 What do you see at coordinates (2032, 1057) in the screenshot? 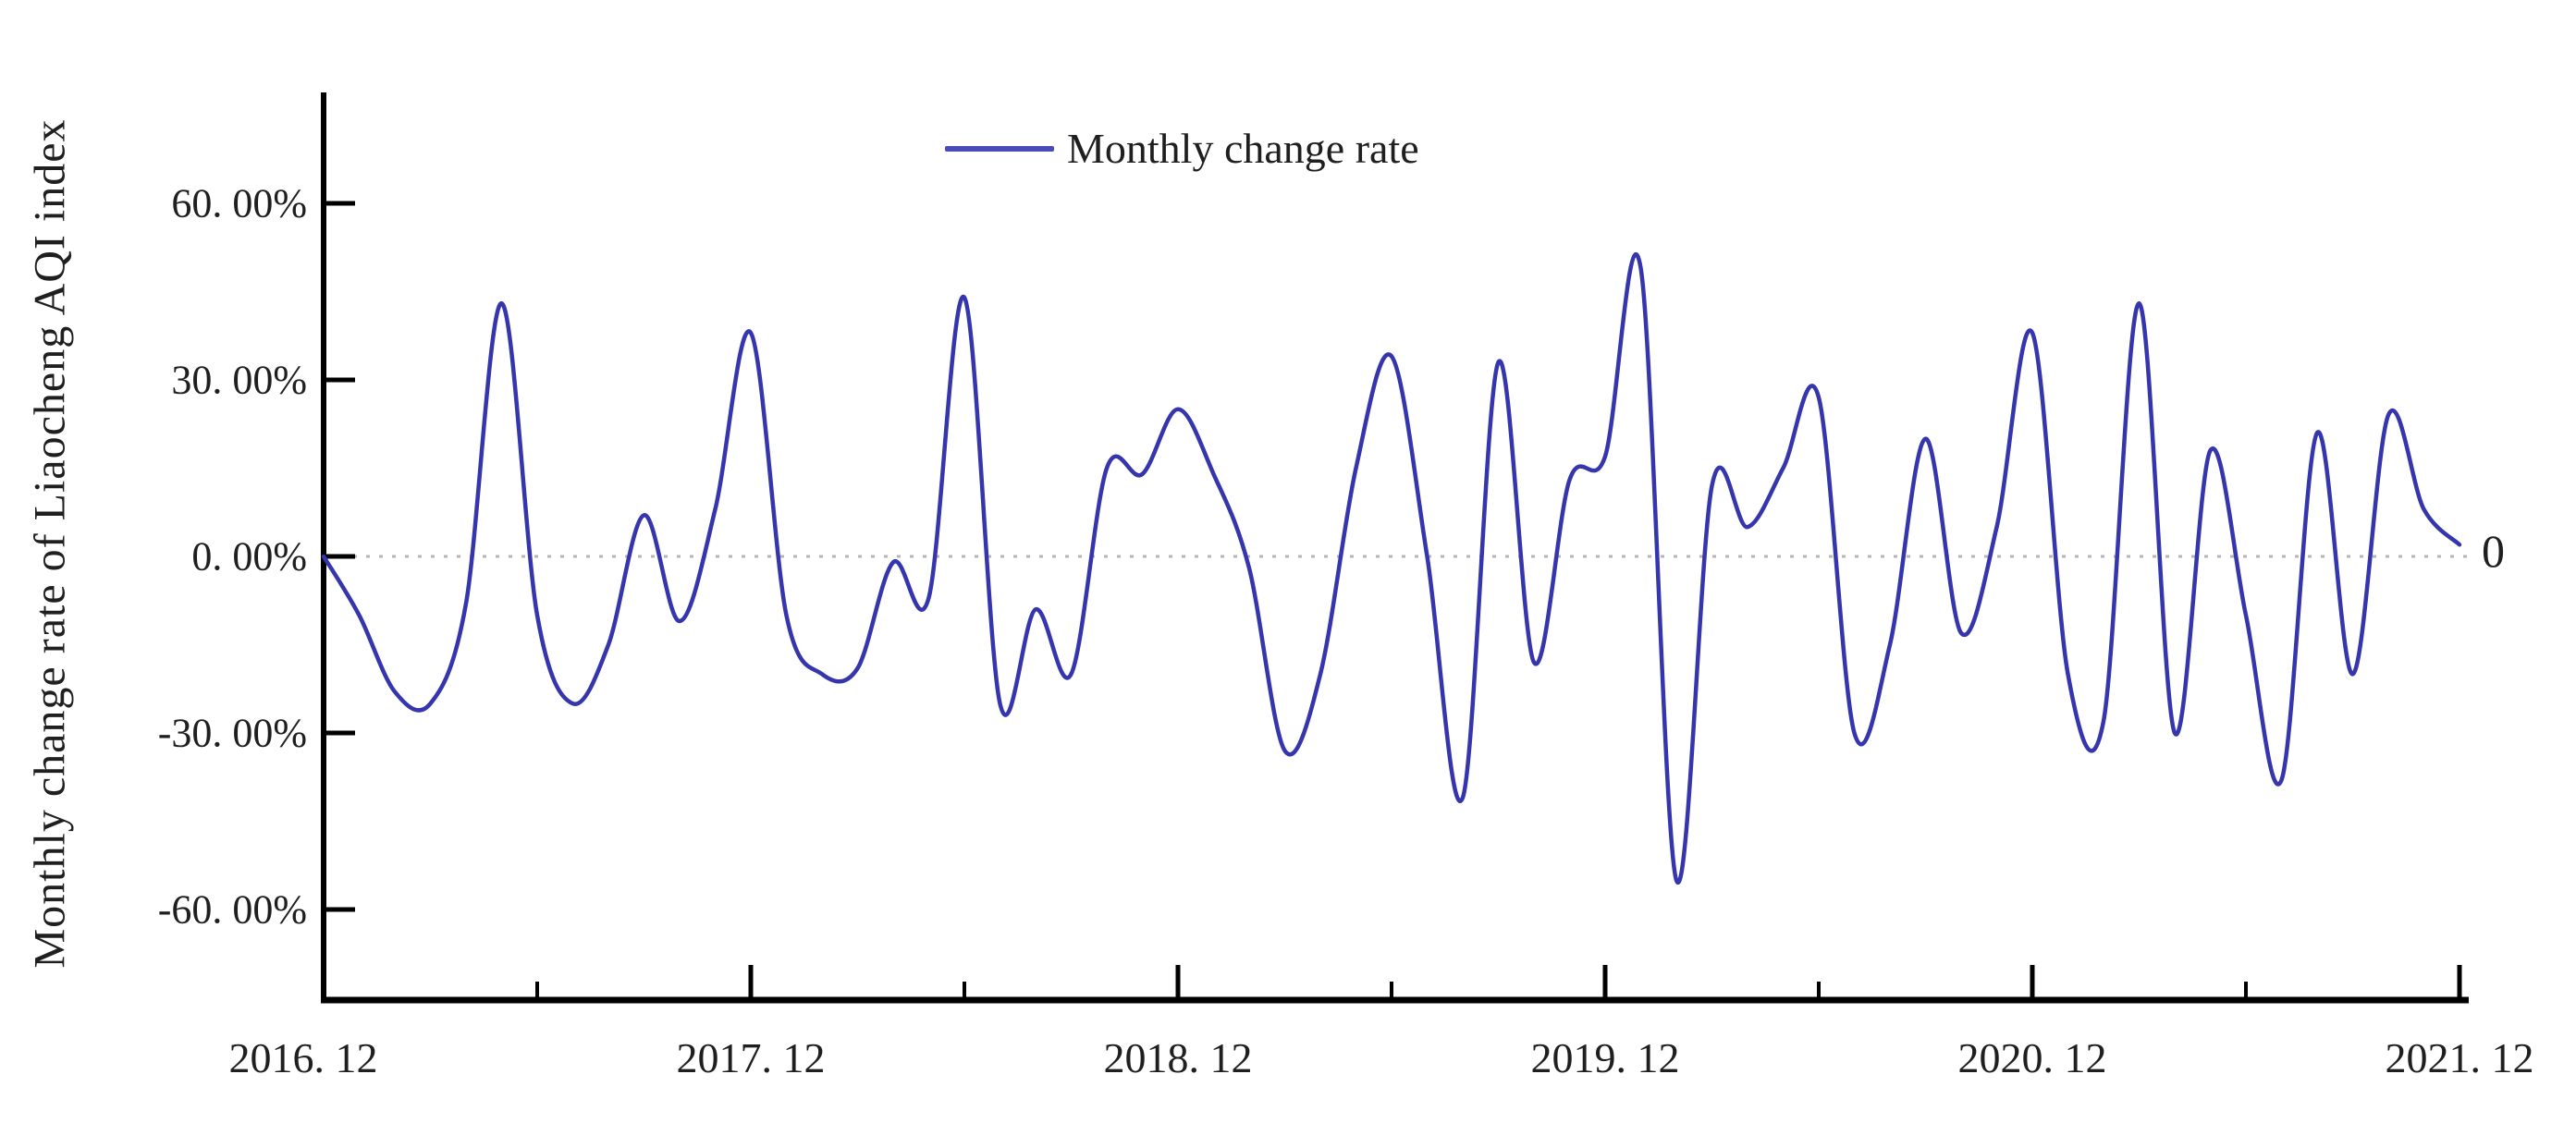
I see `x-tick-label: 2020. 12` at bounding box center [2032, 1057].